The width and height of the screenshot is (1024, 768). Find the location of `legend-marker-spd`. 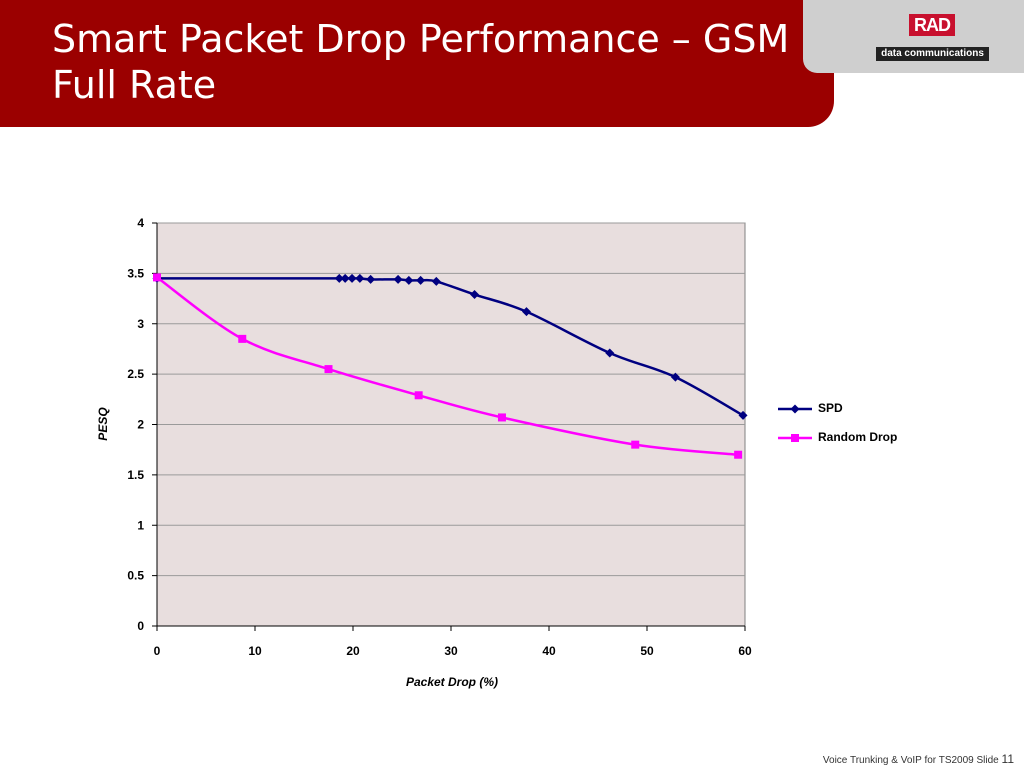

legend-marker-spd is located at coordinates (795, 409).